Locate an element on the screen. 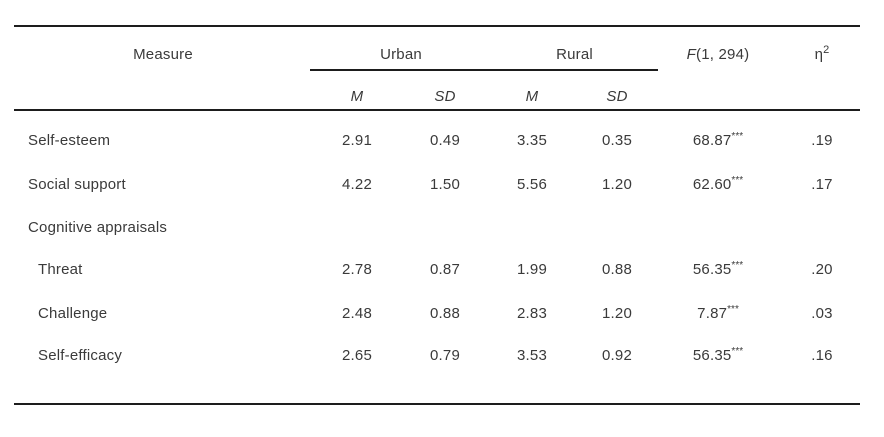 The image size is (884, 437). column-group-rural: Rural is located at coordinates (574, 54).